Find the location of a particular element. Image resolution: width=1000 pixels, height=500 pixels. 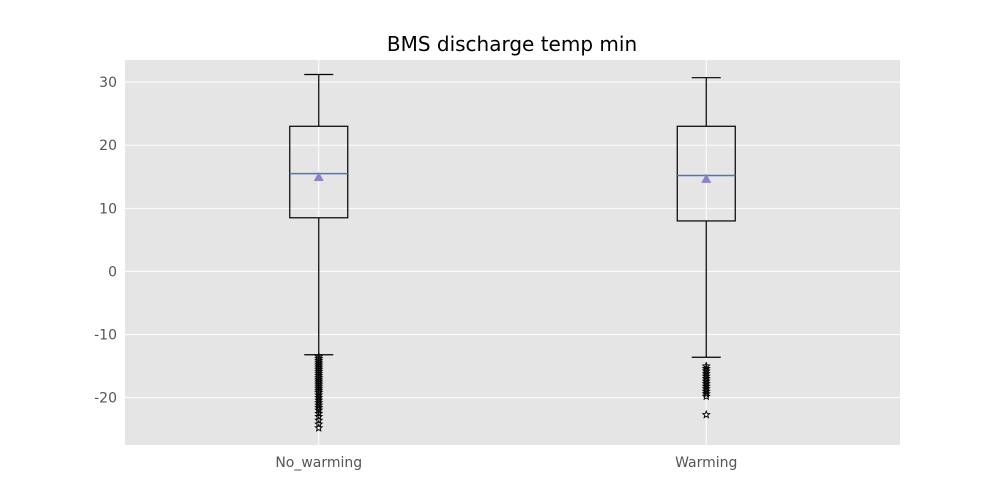

y-tick-label: -20 is located at coordinates (105, 399).